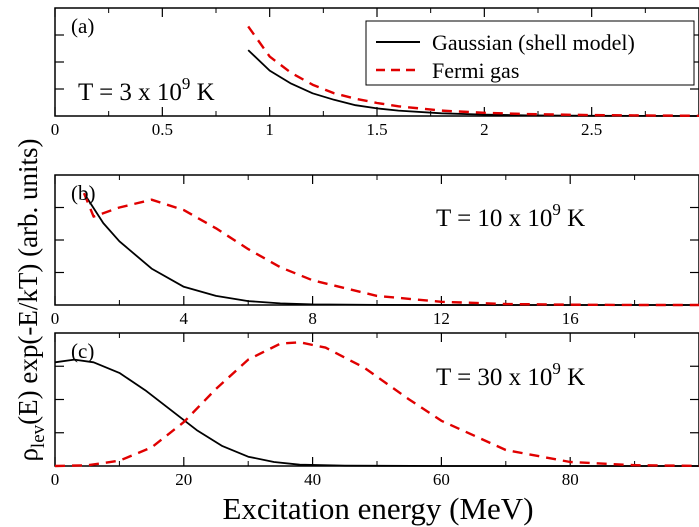  I want to click on panel-label: (a), so click(82, 26).